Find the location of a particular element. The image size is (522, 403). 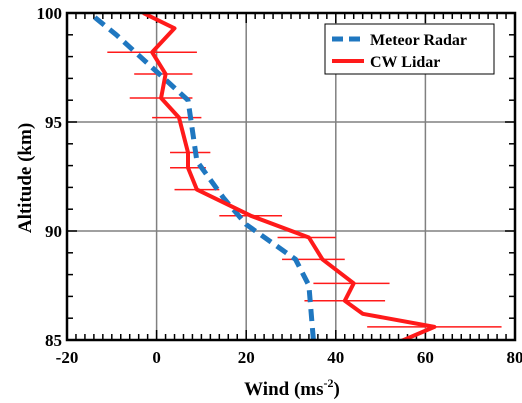

x-tick-label: 80 is located at coordinates (514, 357).